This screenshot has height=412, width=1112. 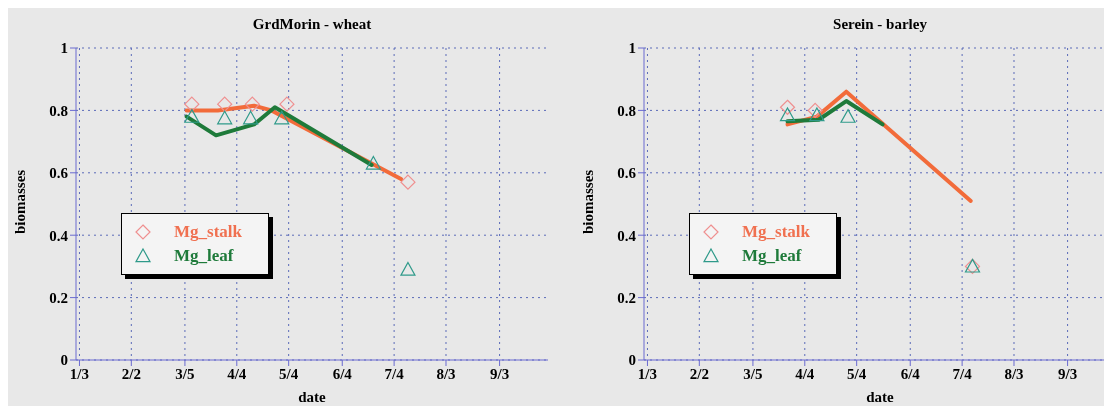 I want to click on chart-title: GrdMorin - wheat, so click(x=312, y=24).